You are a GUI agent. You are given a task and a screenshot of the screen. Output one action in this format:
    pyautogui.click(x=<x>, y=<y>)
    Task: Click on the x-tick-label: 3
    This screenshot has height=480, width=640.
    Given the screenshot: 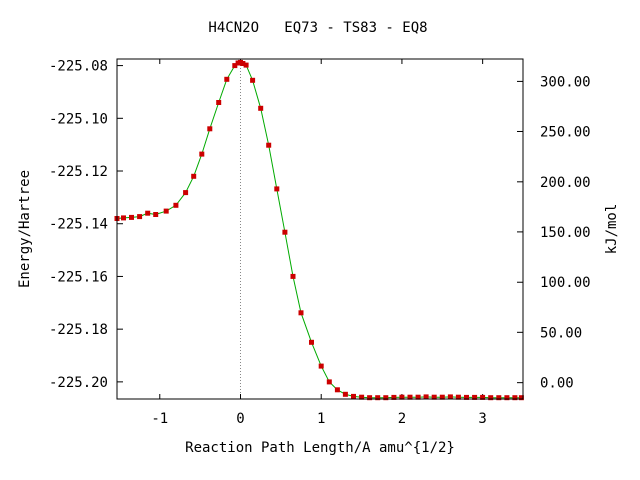 What is the action you would take?
    pyautogui.click(x=482, y=419)
    